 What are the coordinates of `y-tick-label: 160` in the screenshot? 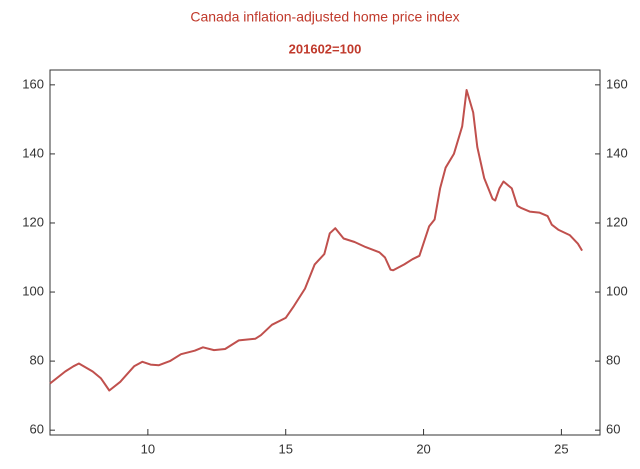 It's located at (33, 83).